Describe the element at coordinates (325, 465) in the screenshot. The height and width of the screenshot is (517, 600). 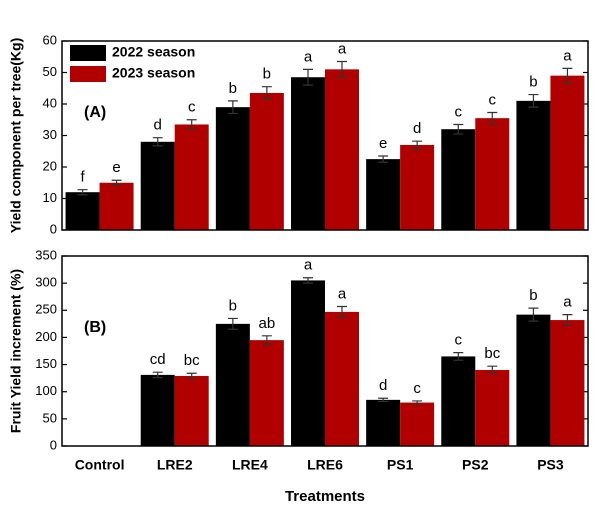
I see `x-tick-label: LRE6` at that location.